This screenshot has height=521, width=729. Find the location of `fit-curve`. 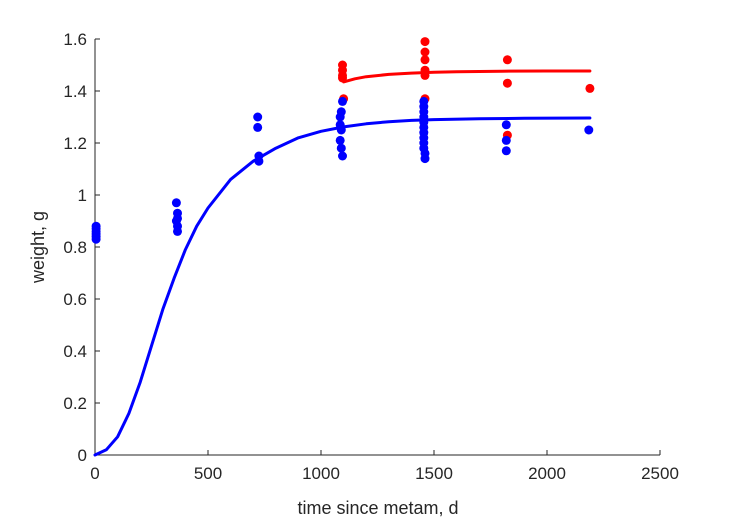

fit-curve is located at coordinates (467, 76).